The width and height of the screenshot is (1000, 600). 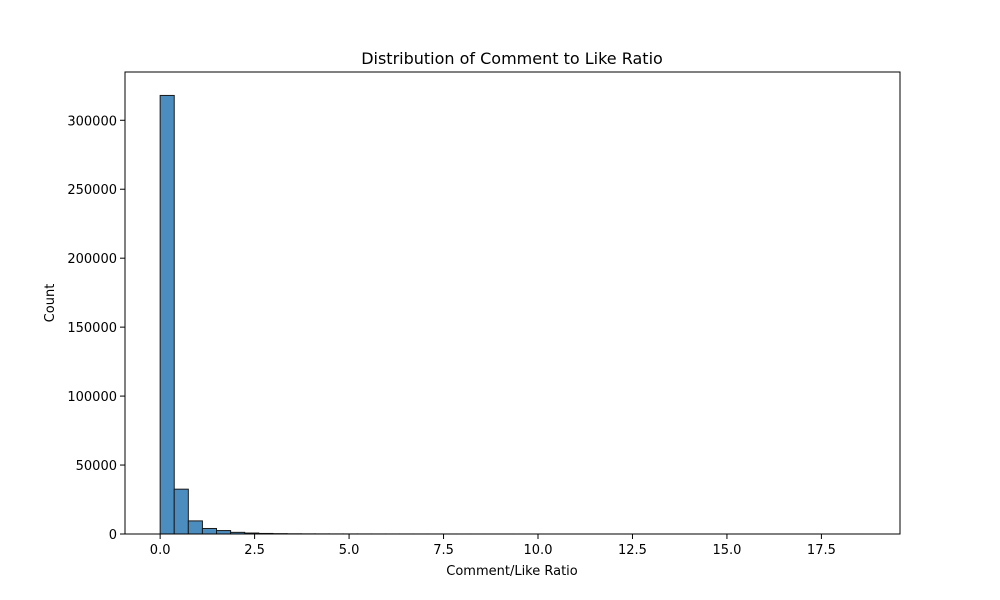 What do you see at coordinates (632, 550) in the screenshot?
I see `x-tick-label: 12.5` at bounding box center [632, 550].